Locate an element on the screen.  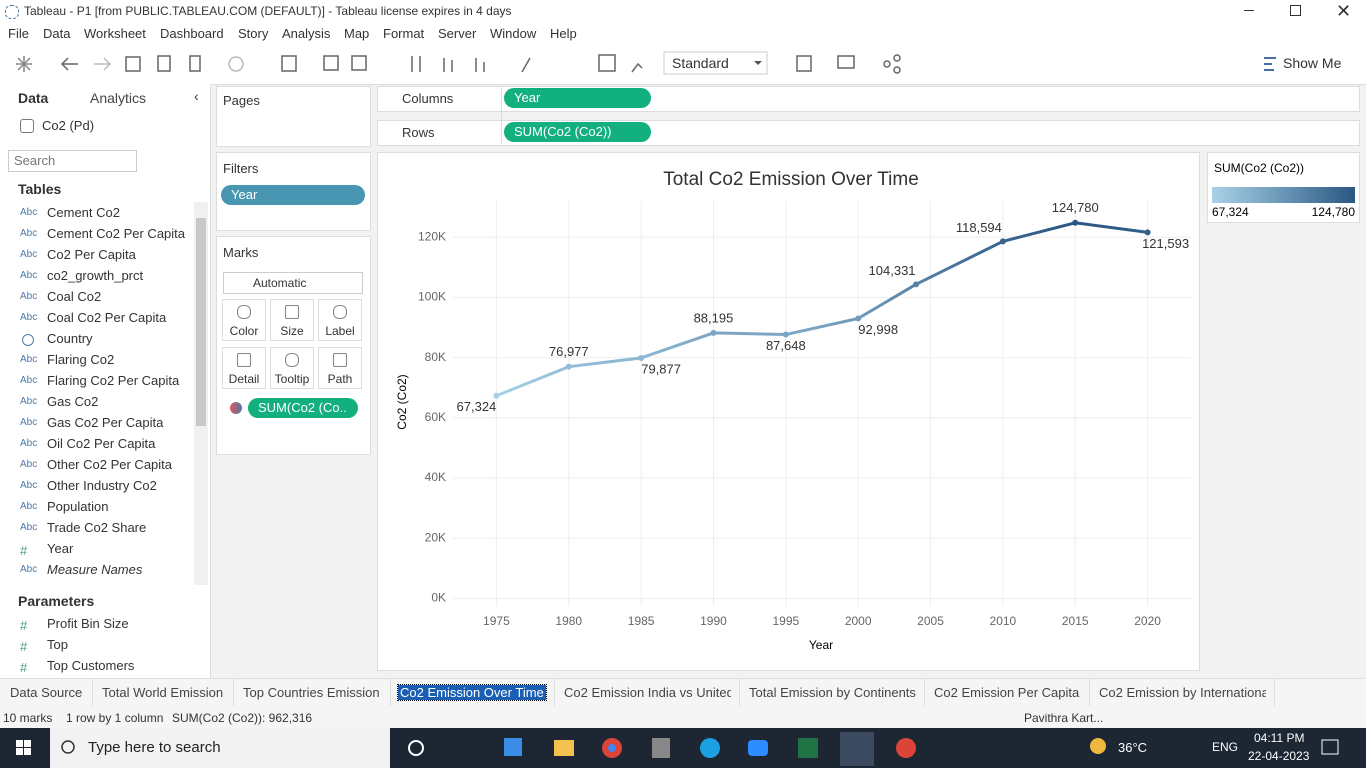
field: Cement Co2 is located at coordinates (83, 212).